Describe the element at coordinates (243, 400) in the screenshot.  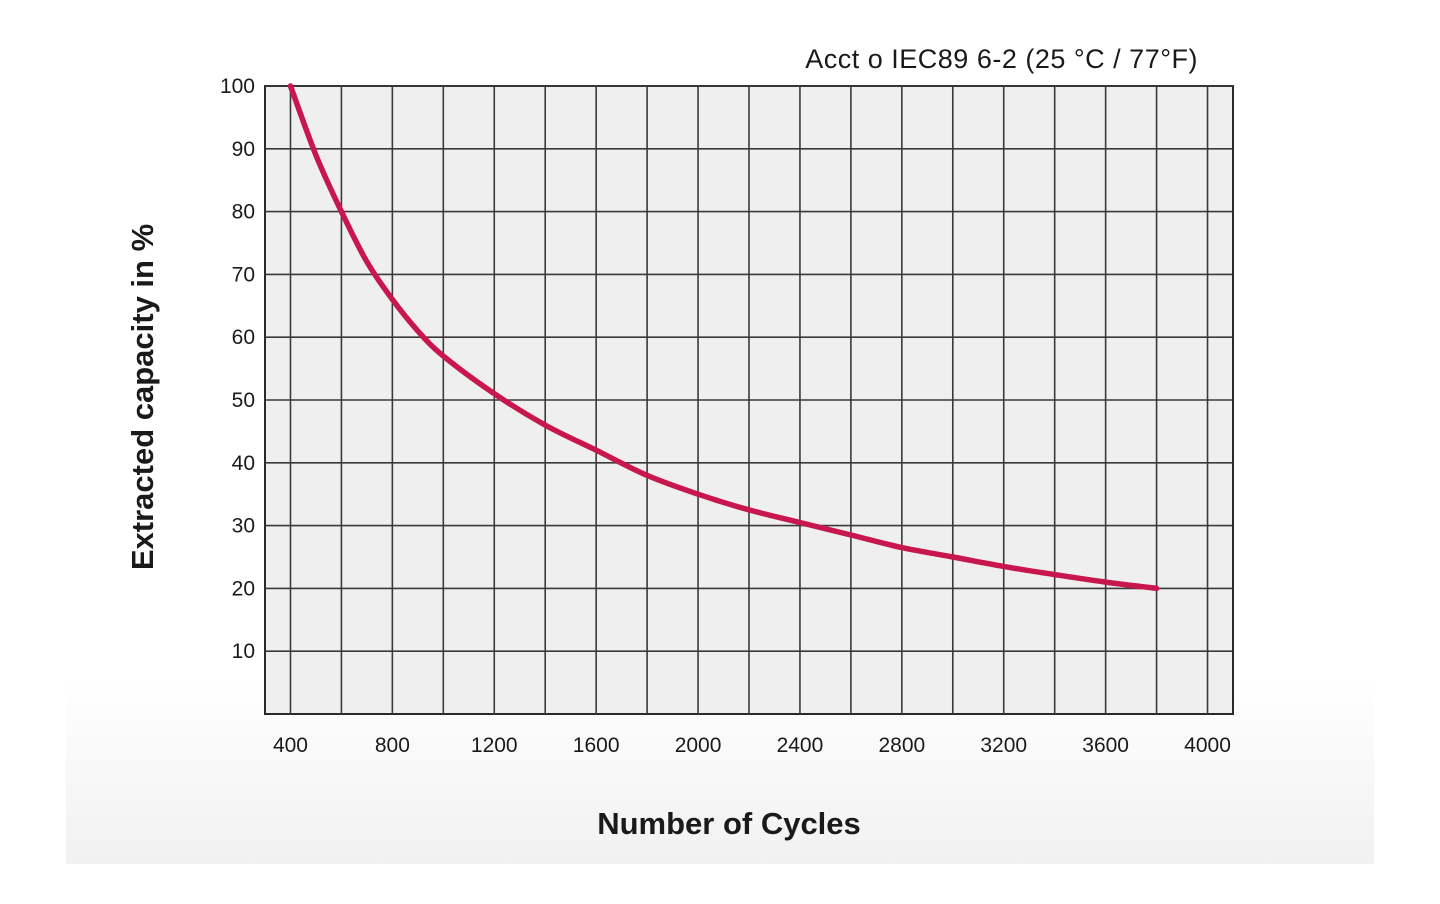
I see `y-tick-label: 50` at that location.